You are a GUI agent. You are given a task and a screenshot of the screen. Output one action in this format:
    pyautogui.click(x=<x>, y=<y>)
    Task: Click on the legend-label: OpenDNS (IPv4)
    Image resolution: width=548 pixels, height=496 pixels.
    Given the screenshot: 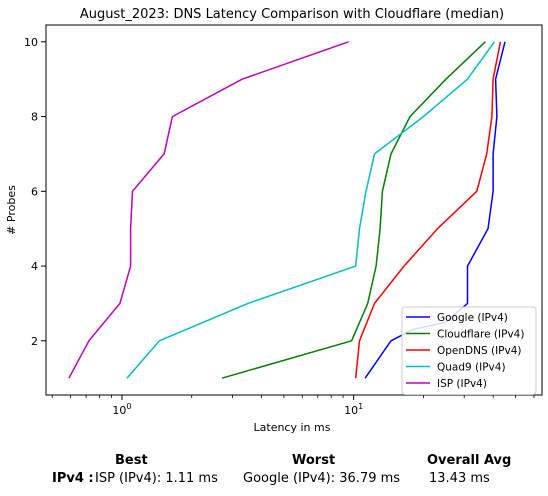 What is the action you would take?
    pyautogui.click(x=479, y=351)
    